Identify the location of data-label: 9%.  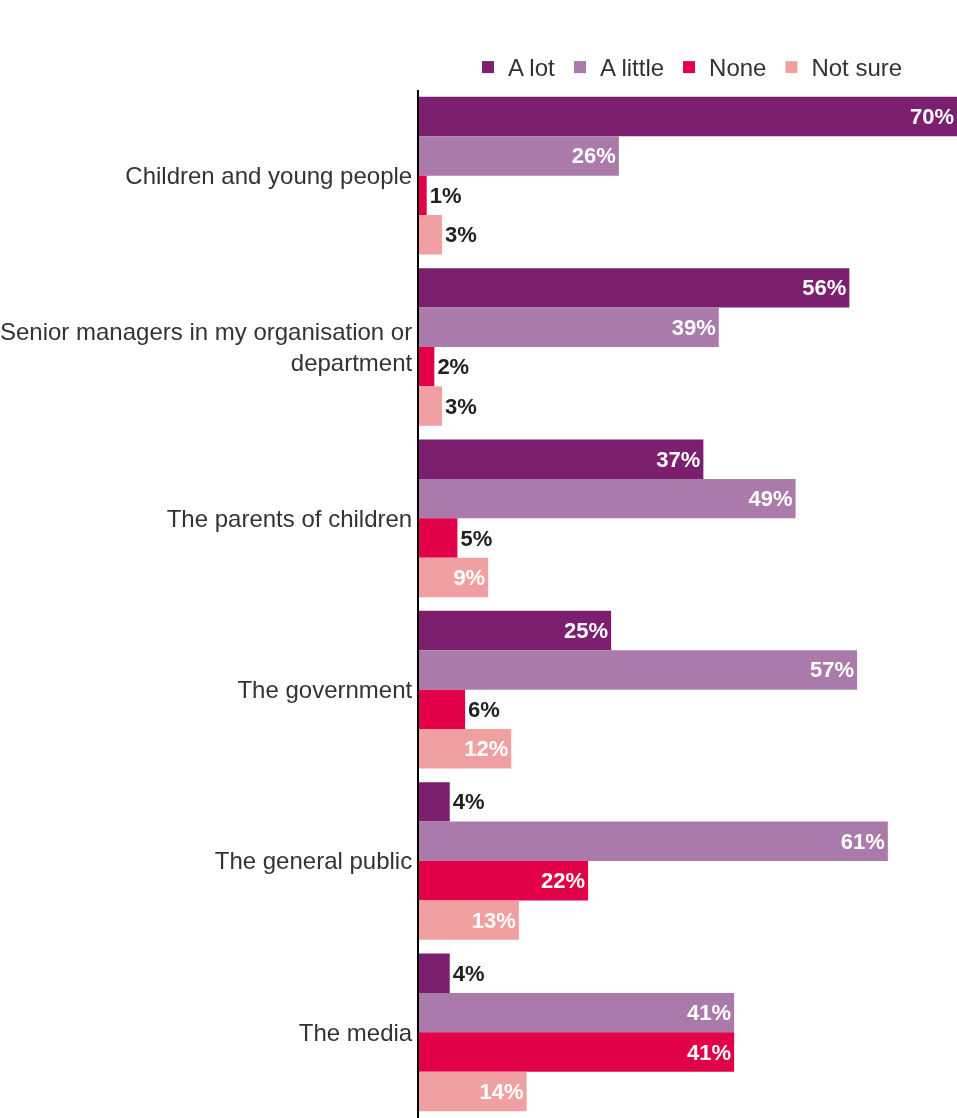
(469, 577).